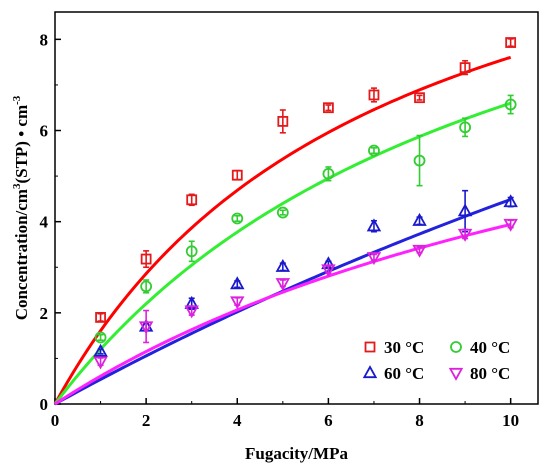 This screenshot has width=550, height=470. Describe the element at coordinates (17, 100) in the screenshot. I see `y-axis-title-sup2: -3` at that location.